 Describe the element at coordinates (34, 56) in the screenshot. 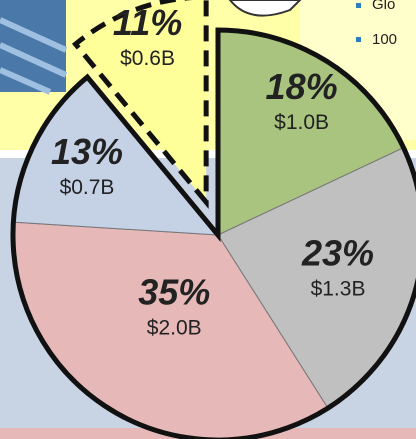

I see `photo-detail` at that location.